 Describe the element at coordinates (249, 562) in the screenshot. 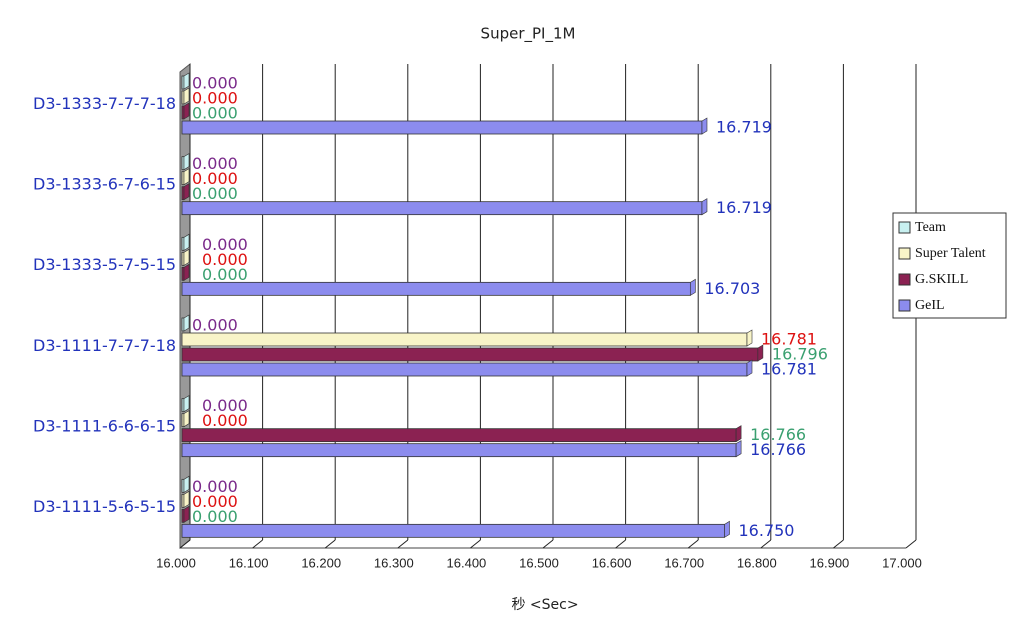

I see `x-tick-label: 16.100` at that location.